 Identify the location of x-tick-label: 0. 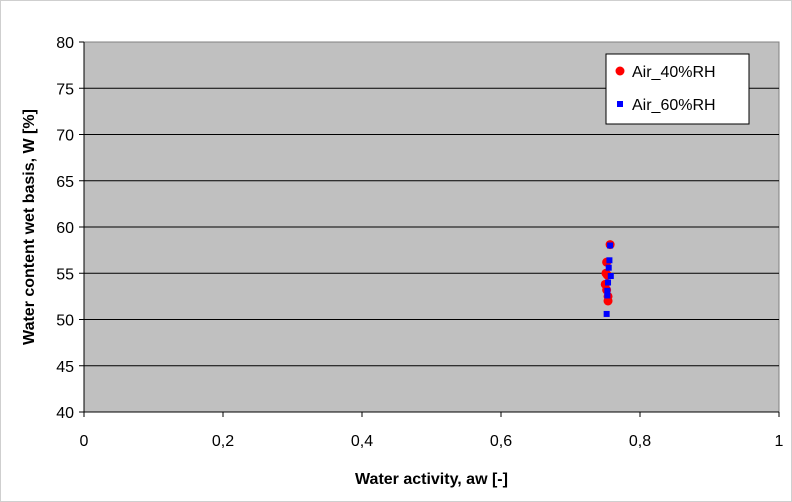
(84, 441).